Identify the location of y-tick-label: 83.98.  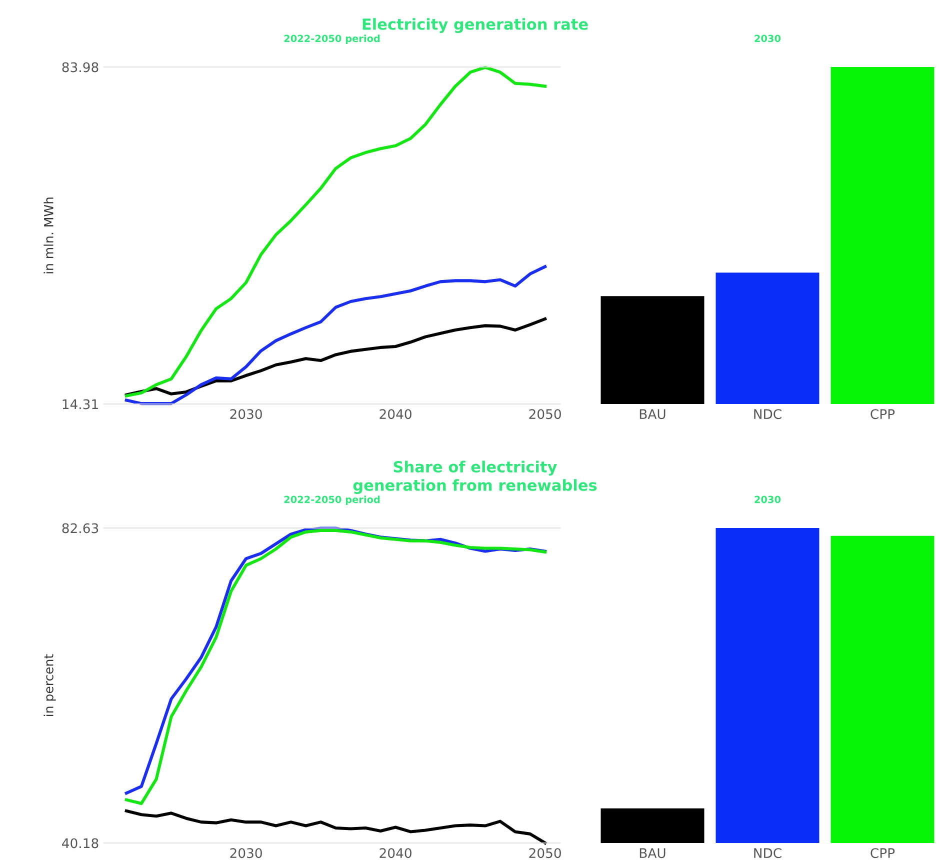
(80, 67).